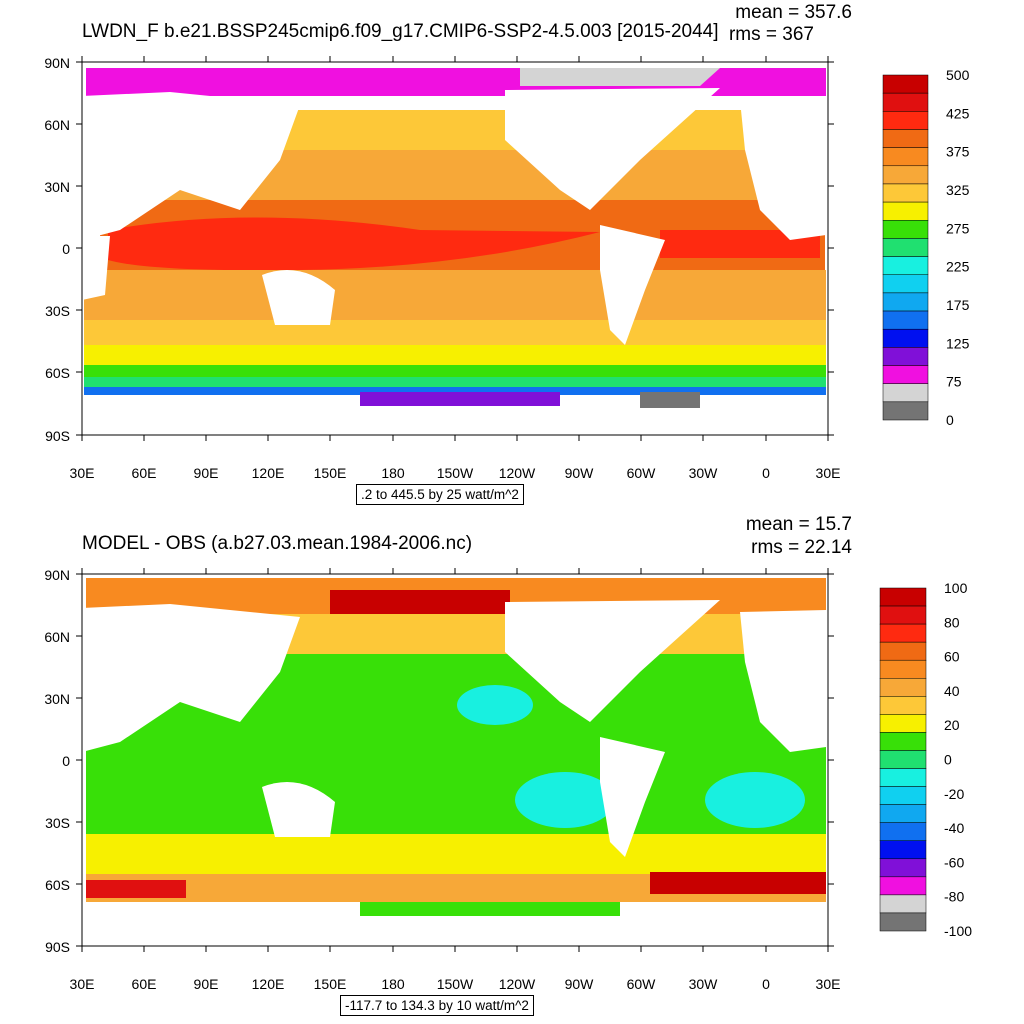  I want to click on colorbar-label: 75, so click(954, 382).